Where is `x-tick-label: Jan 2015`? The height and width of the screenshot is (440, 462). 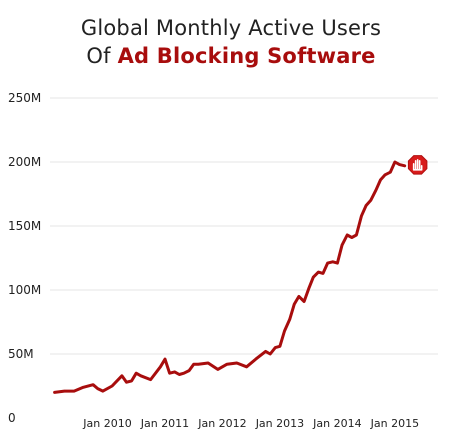 x-tick-label: Jan 2015 is located at coordinates (394, 423).